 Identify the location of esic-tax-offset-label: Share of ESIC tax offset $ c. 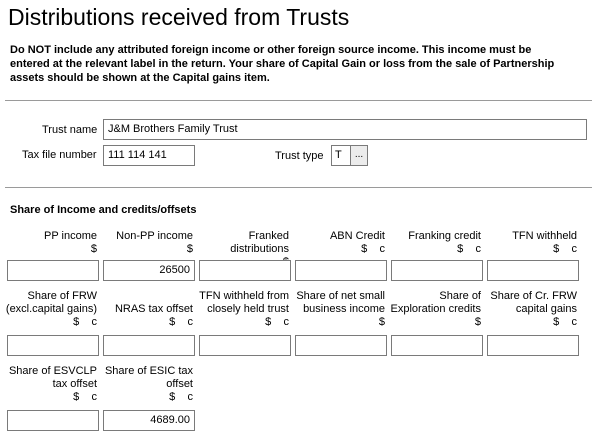
(148, 384).